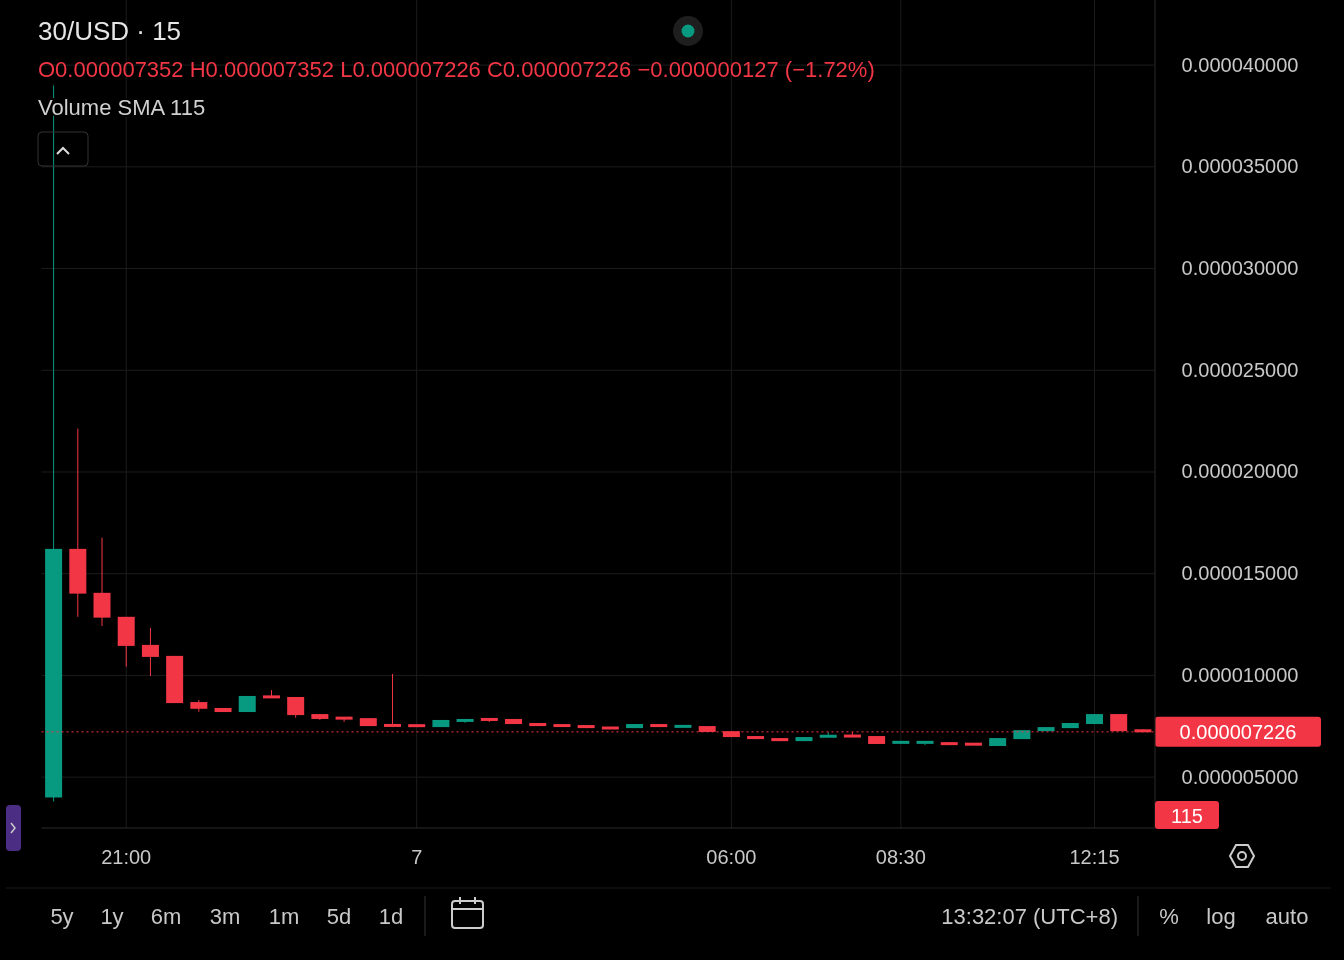 The height and width of the screenshot is (960, 1344). I want to click on text: 5y, so click(62, 916).